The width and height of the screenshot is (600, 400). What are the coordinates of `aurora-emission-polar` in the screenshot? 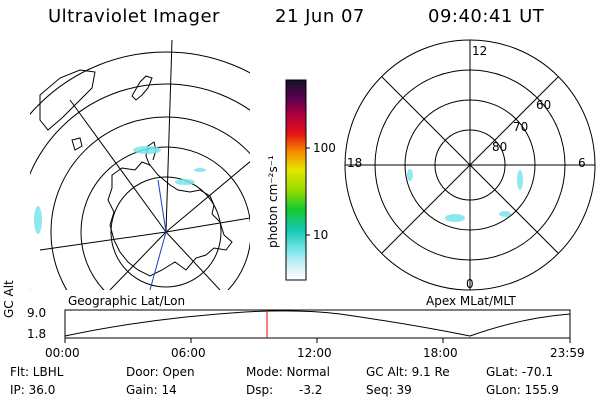 It's located at (465, 195).